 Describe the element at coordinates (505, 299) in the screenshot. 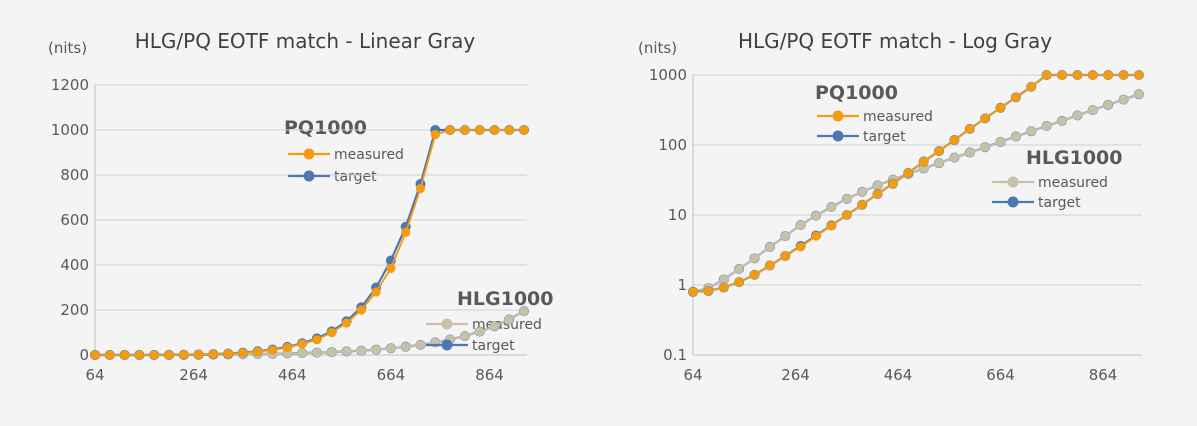

I see `left-legend-hlg-title: HLG1000` at that location.